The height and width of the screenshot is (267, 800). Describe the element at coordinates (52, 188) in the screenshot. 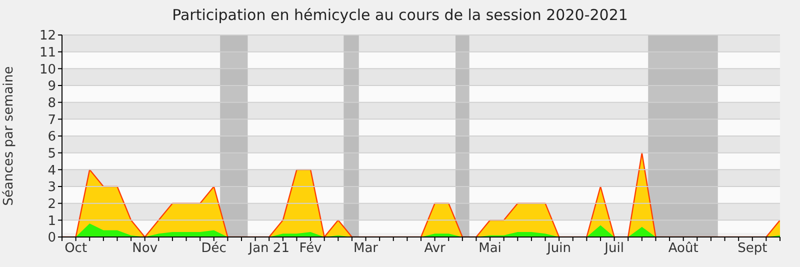

I see `y-tick-label: 3` at that location.